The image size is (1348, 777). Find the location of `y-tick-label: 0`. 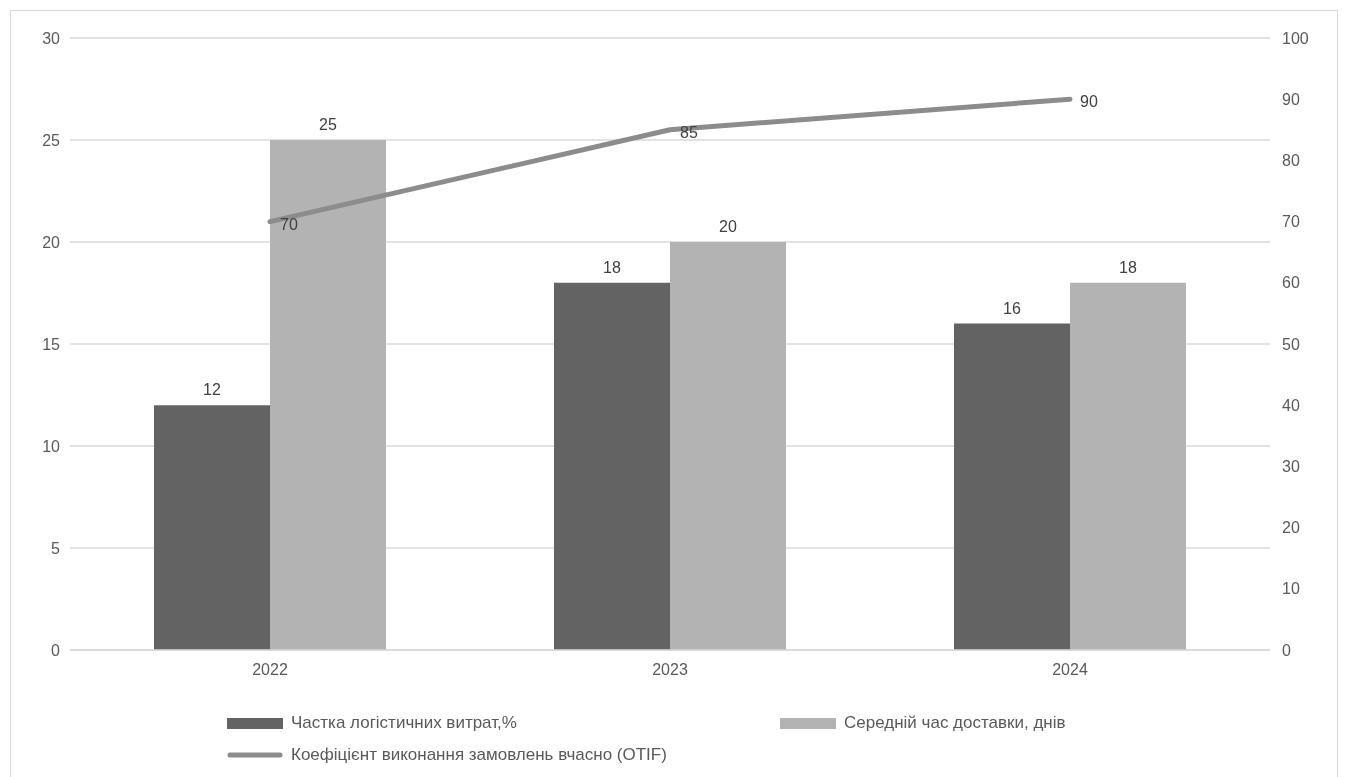

y-tick-label: 0 is located at coordinates (56, 650).